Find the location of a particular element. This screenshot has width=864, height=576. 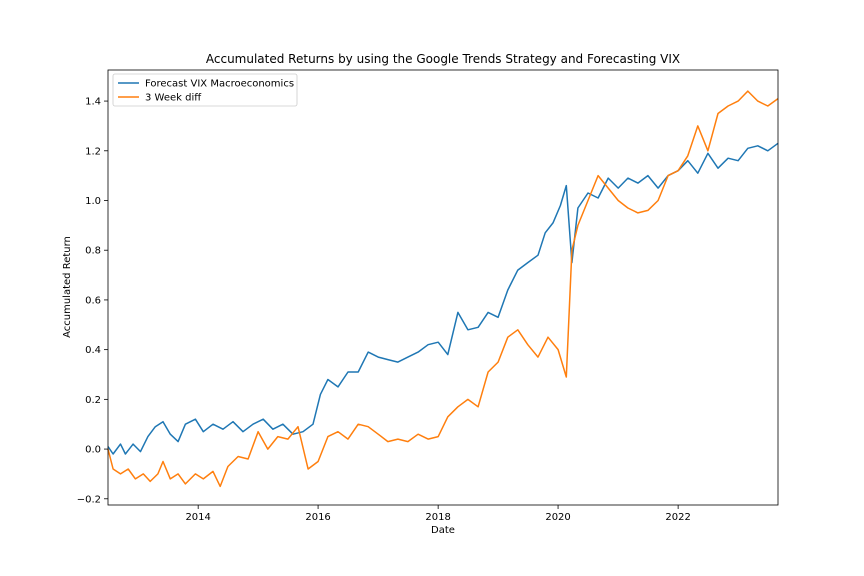

y-tick-label-0.8: 0.8 is located at coordinates (93, 251).